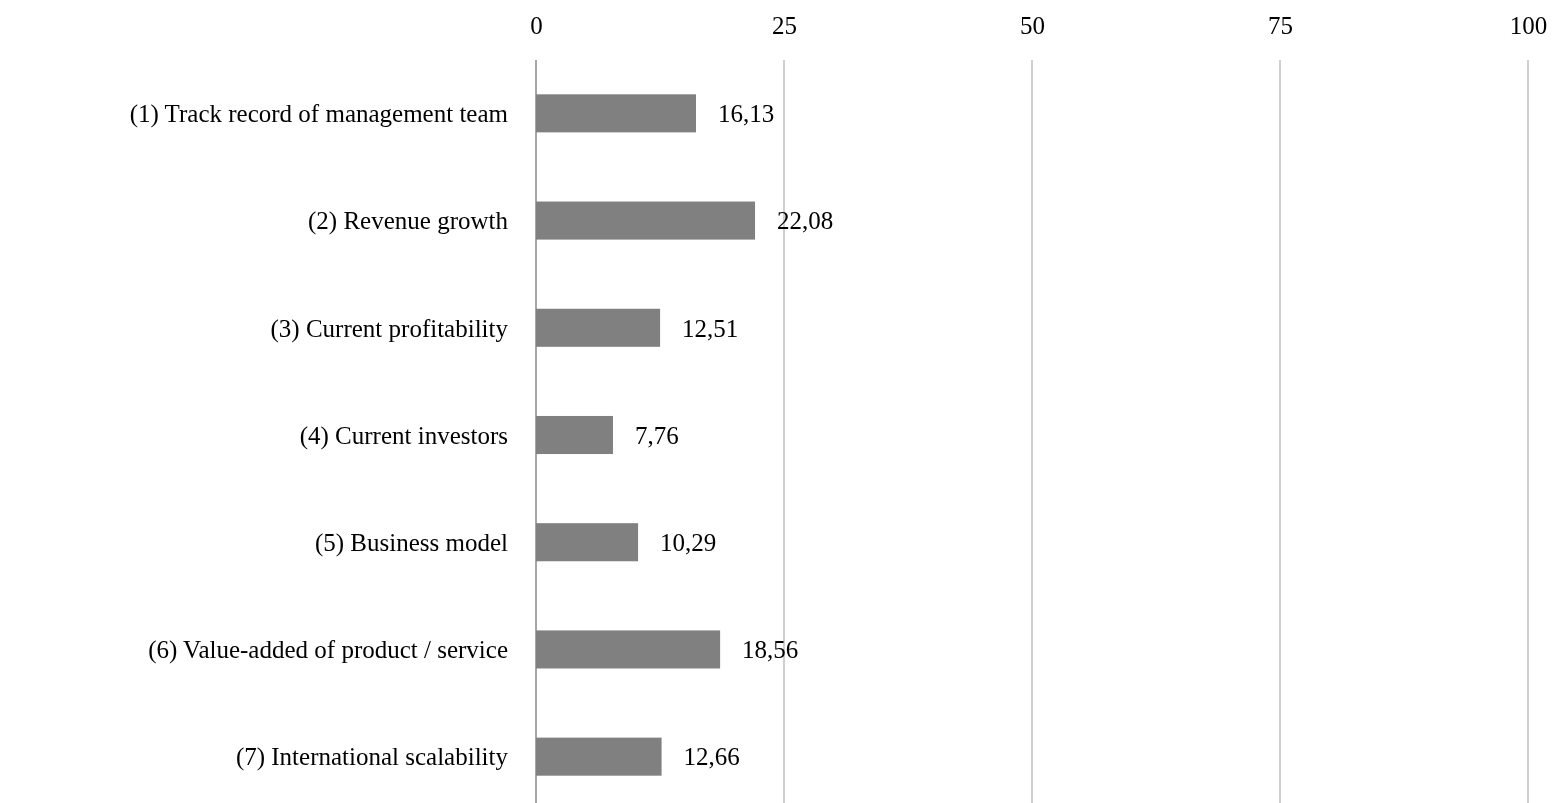 This screenshot has height=803, width=1557. What do you see at coordinates (688, 542) in the screenshot?
I see `data-label: 10,29` at bounding box center [688, 542].